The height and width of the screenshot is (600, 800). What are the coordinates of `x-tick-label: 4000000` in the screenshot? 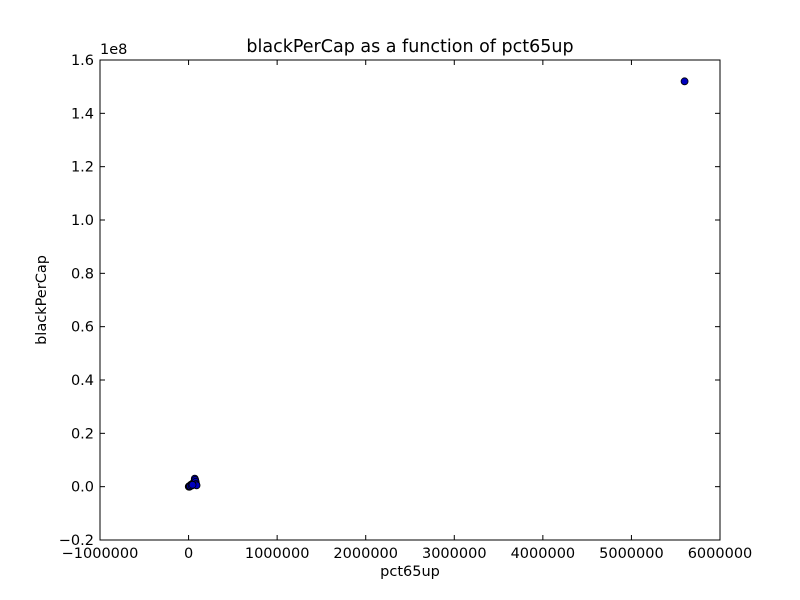 It's located at (543, 554).